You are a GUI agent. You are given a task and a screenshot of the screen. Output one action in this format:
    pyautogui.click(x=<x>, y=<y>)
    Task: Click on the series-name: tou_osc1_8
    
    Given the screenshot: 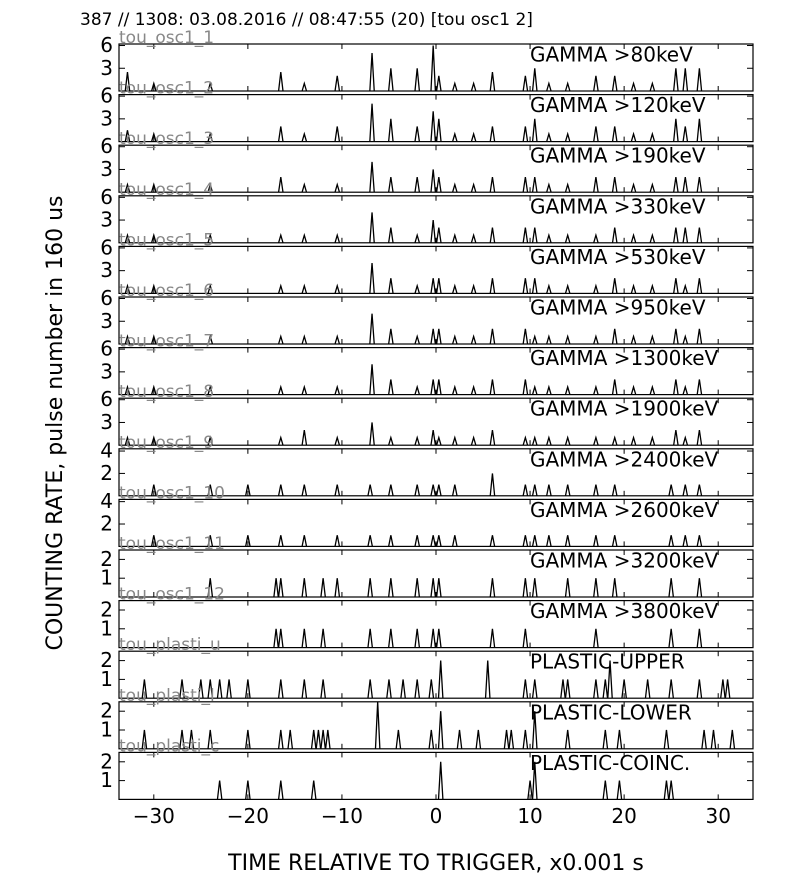 What is the action you would take?
    pyautogui.click(x=166, y=392)
    